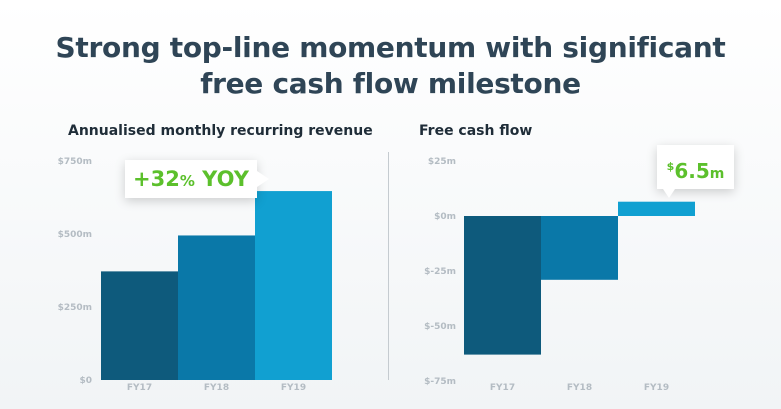 Image resolution: width=781 pixels, height=409 pixels. What do you see at coordinates (670, 166) in the screenshot?
I see `fcf-currency: $` at bounding box center [670, 166].